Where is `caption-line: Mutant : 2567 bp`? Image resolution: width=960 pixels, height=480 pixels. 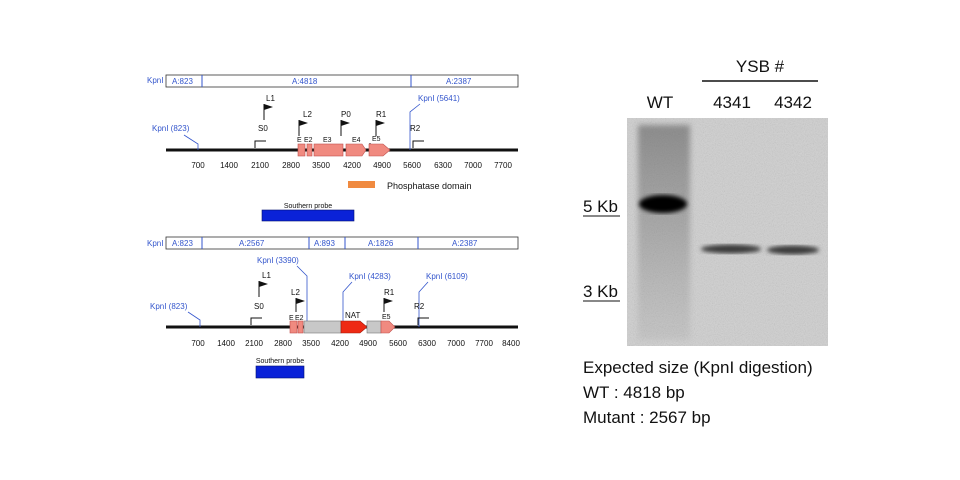 caption-line: Mutant : 2567 bp is located at coordinates (647, 417).